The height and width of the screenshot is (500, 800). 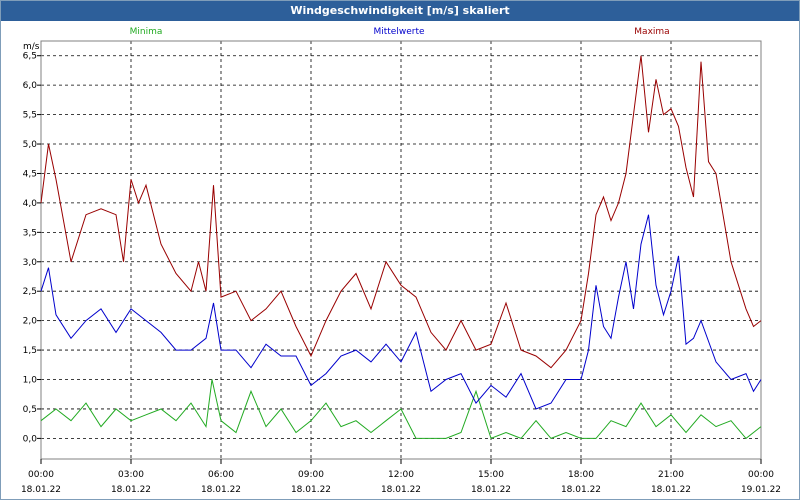 I want to click on x-tick-time: 12:00, so click(x=401, y=475).